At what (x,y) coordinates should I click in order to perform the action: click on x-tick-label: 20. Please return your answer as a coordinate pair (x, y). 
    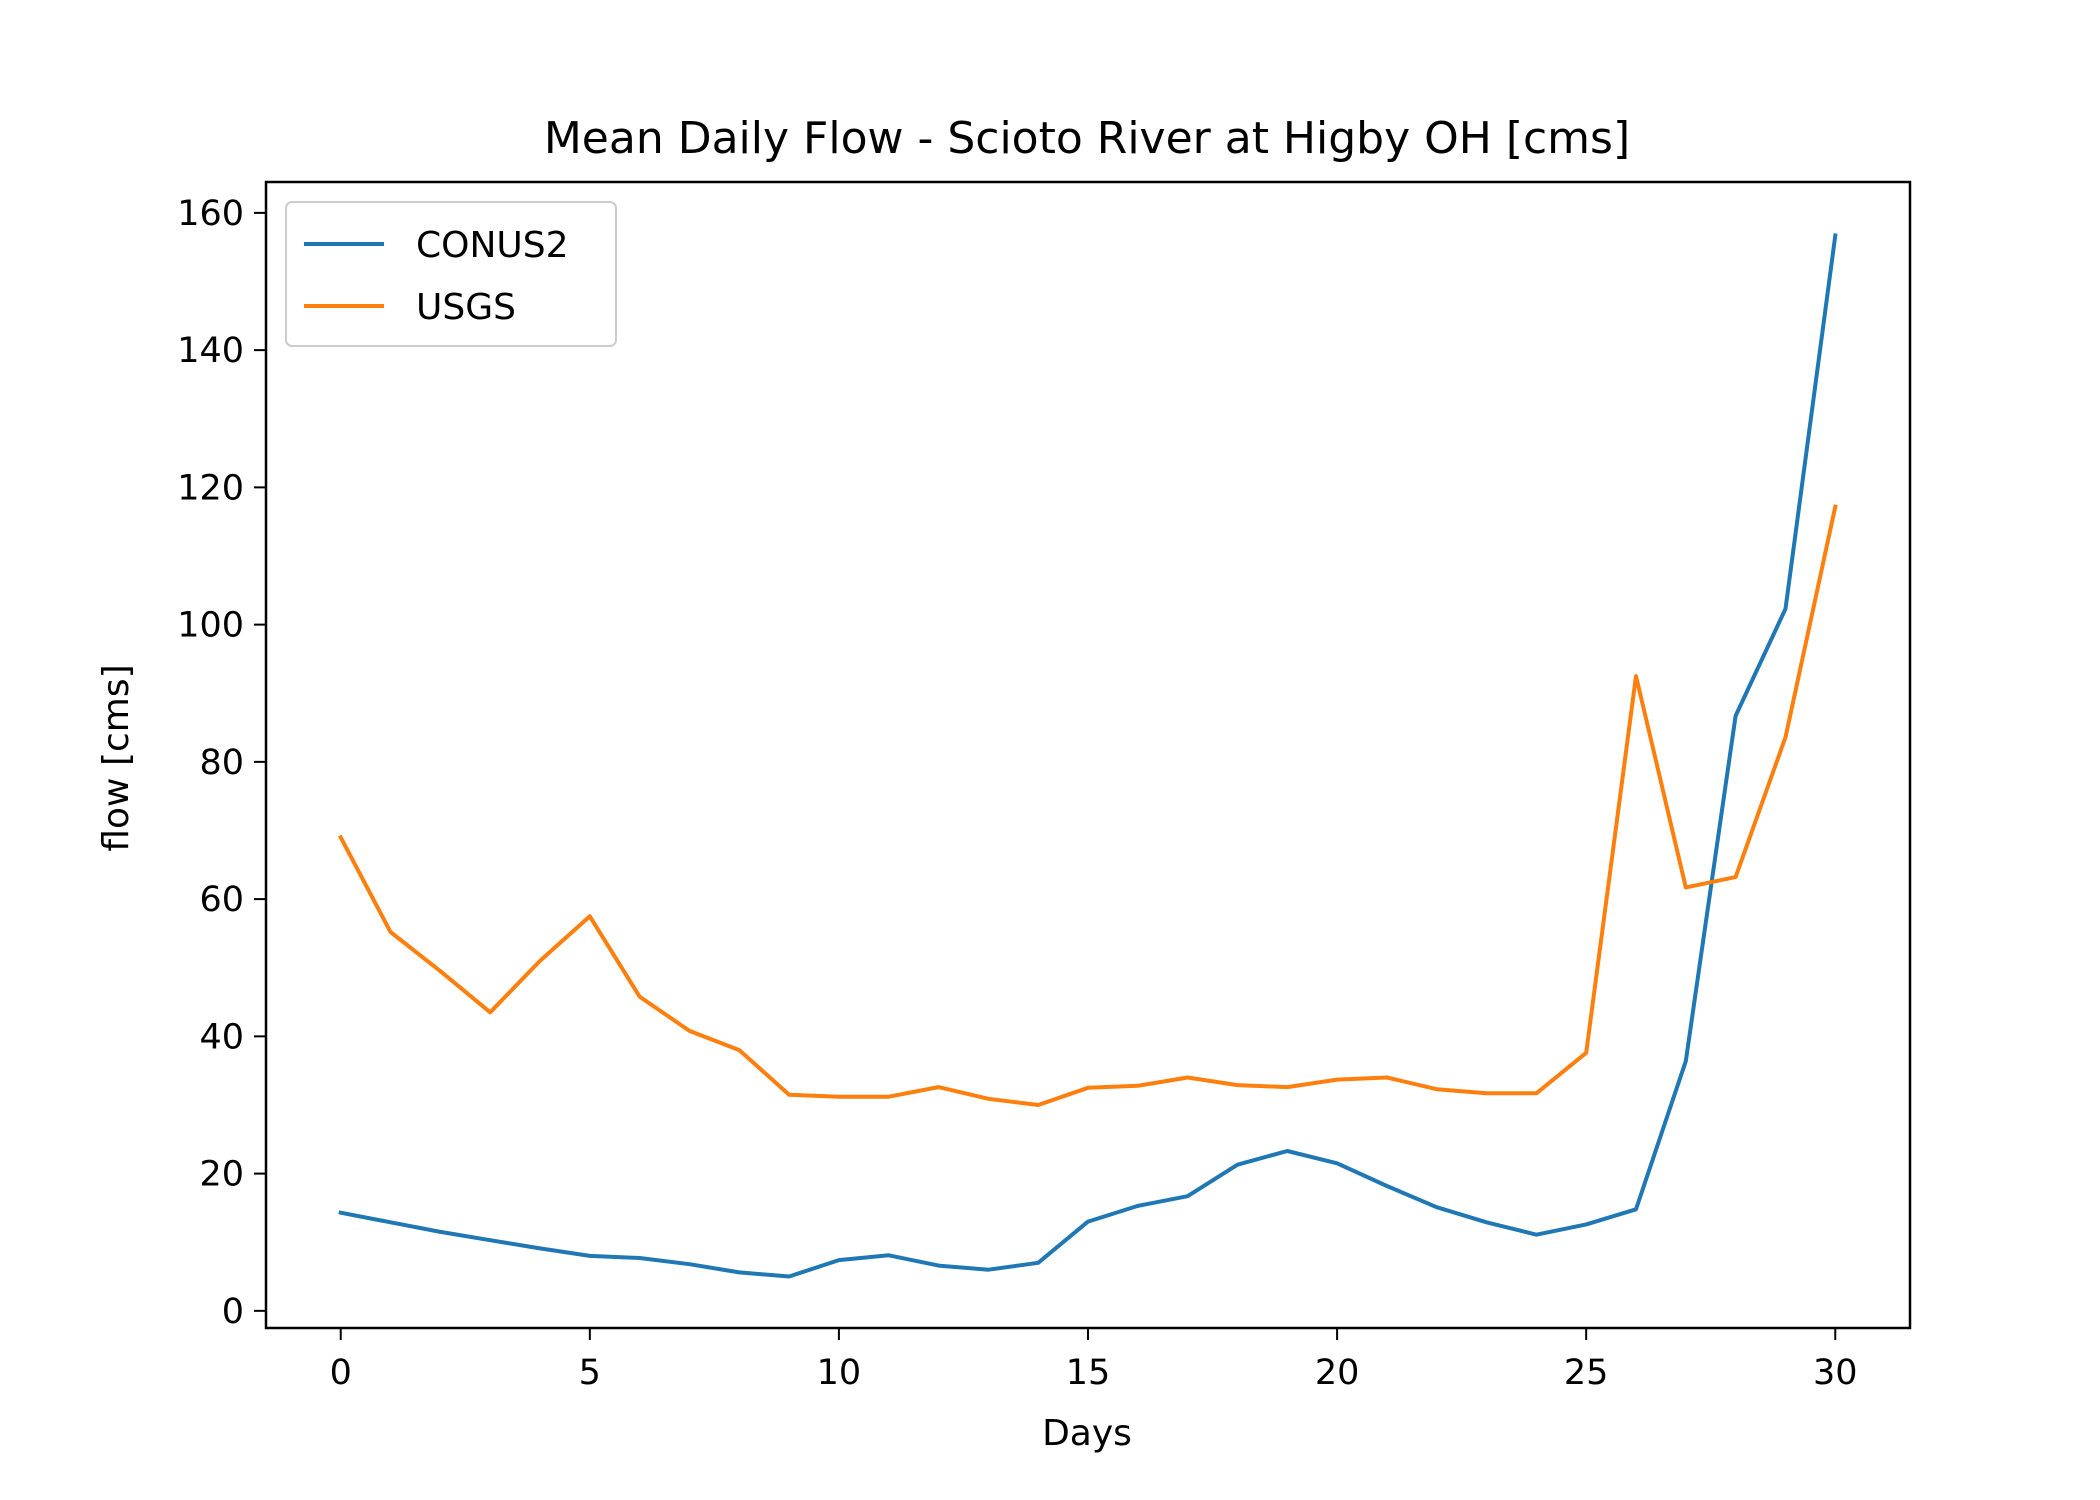
    Looking at the image, I should click on (1337, 1373).